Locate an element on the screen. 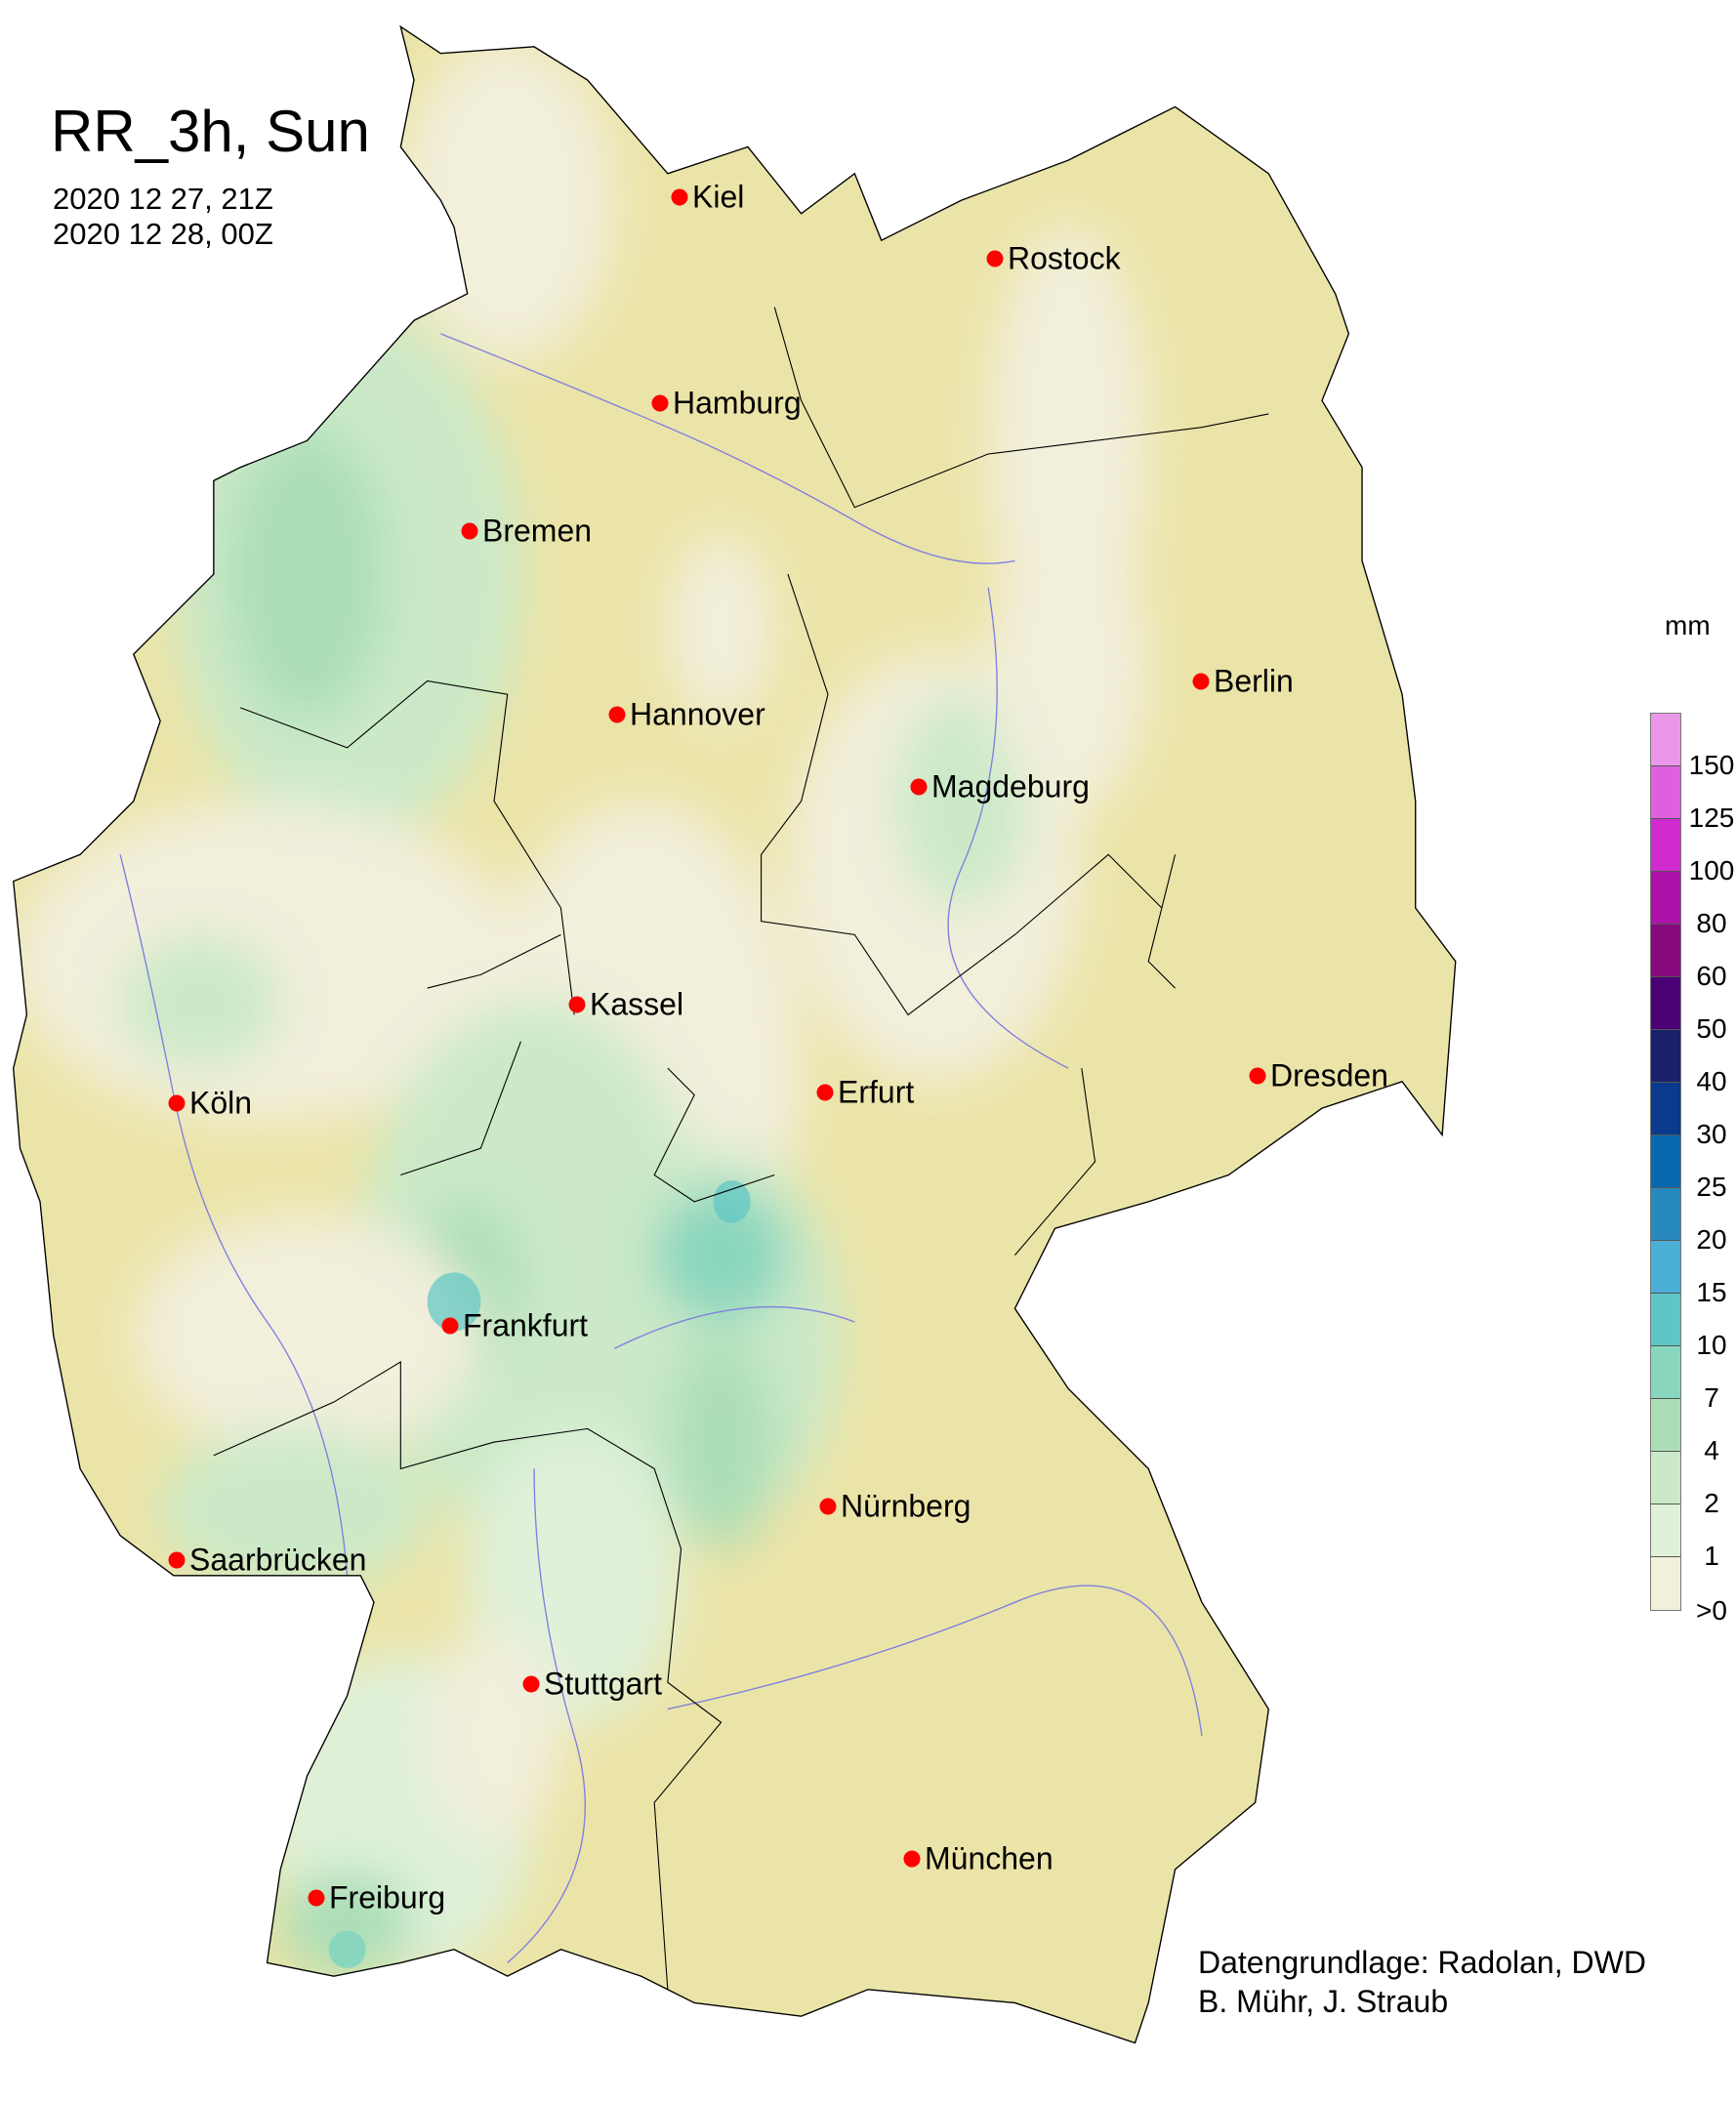  legend-tick: 30 is located at coordinates (1711, 1134).